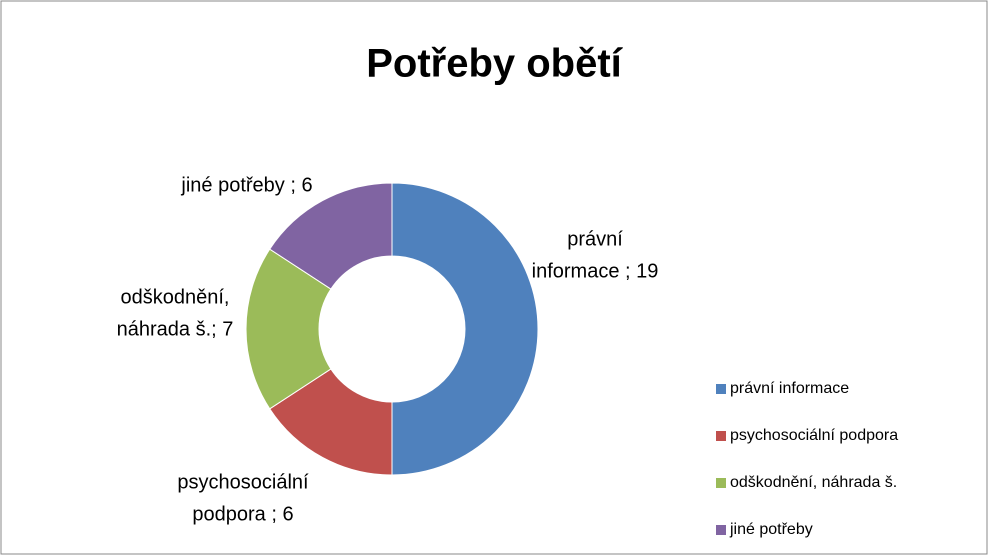 Image resolution: width=988 pixels, height=555 pixels. I want to click on data-label: podpora ; 6, so click(242, 514).